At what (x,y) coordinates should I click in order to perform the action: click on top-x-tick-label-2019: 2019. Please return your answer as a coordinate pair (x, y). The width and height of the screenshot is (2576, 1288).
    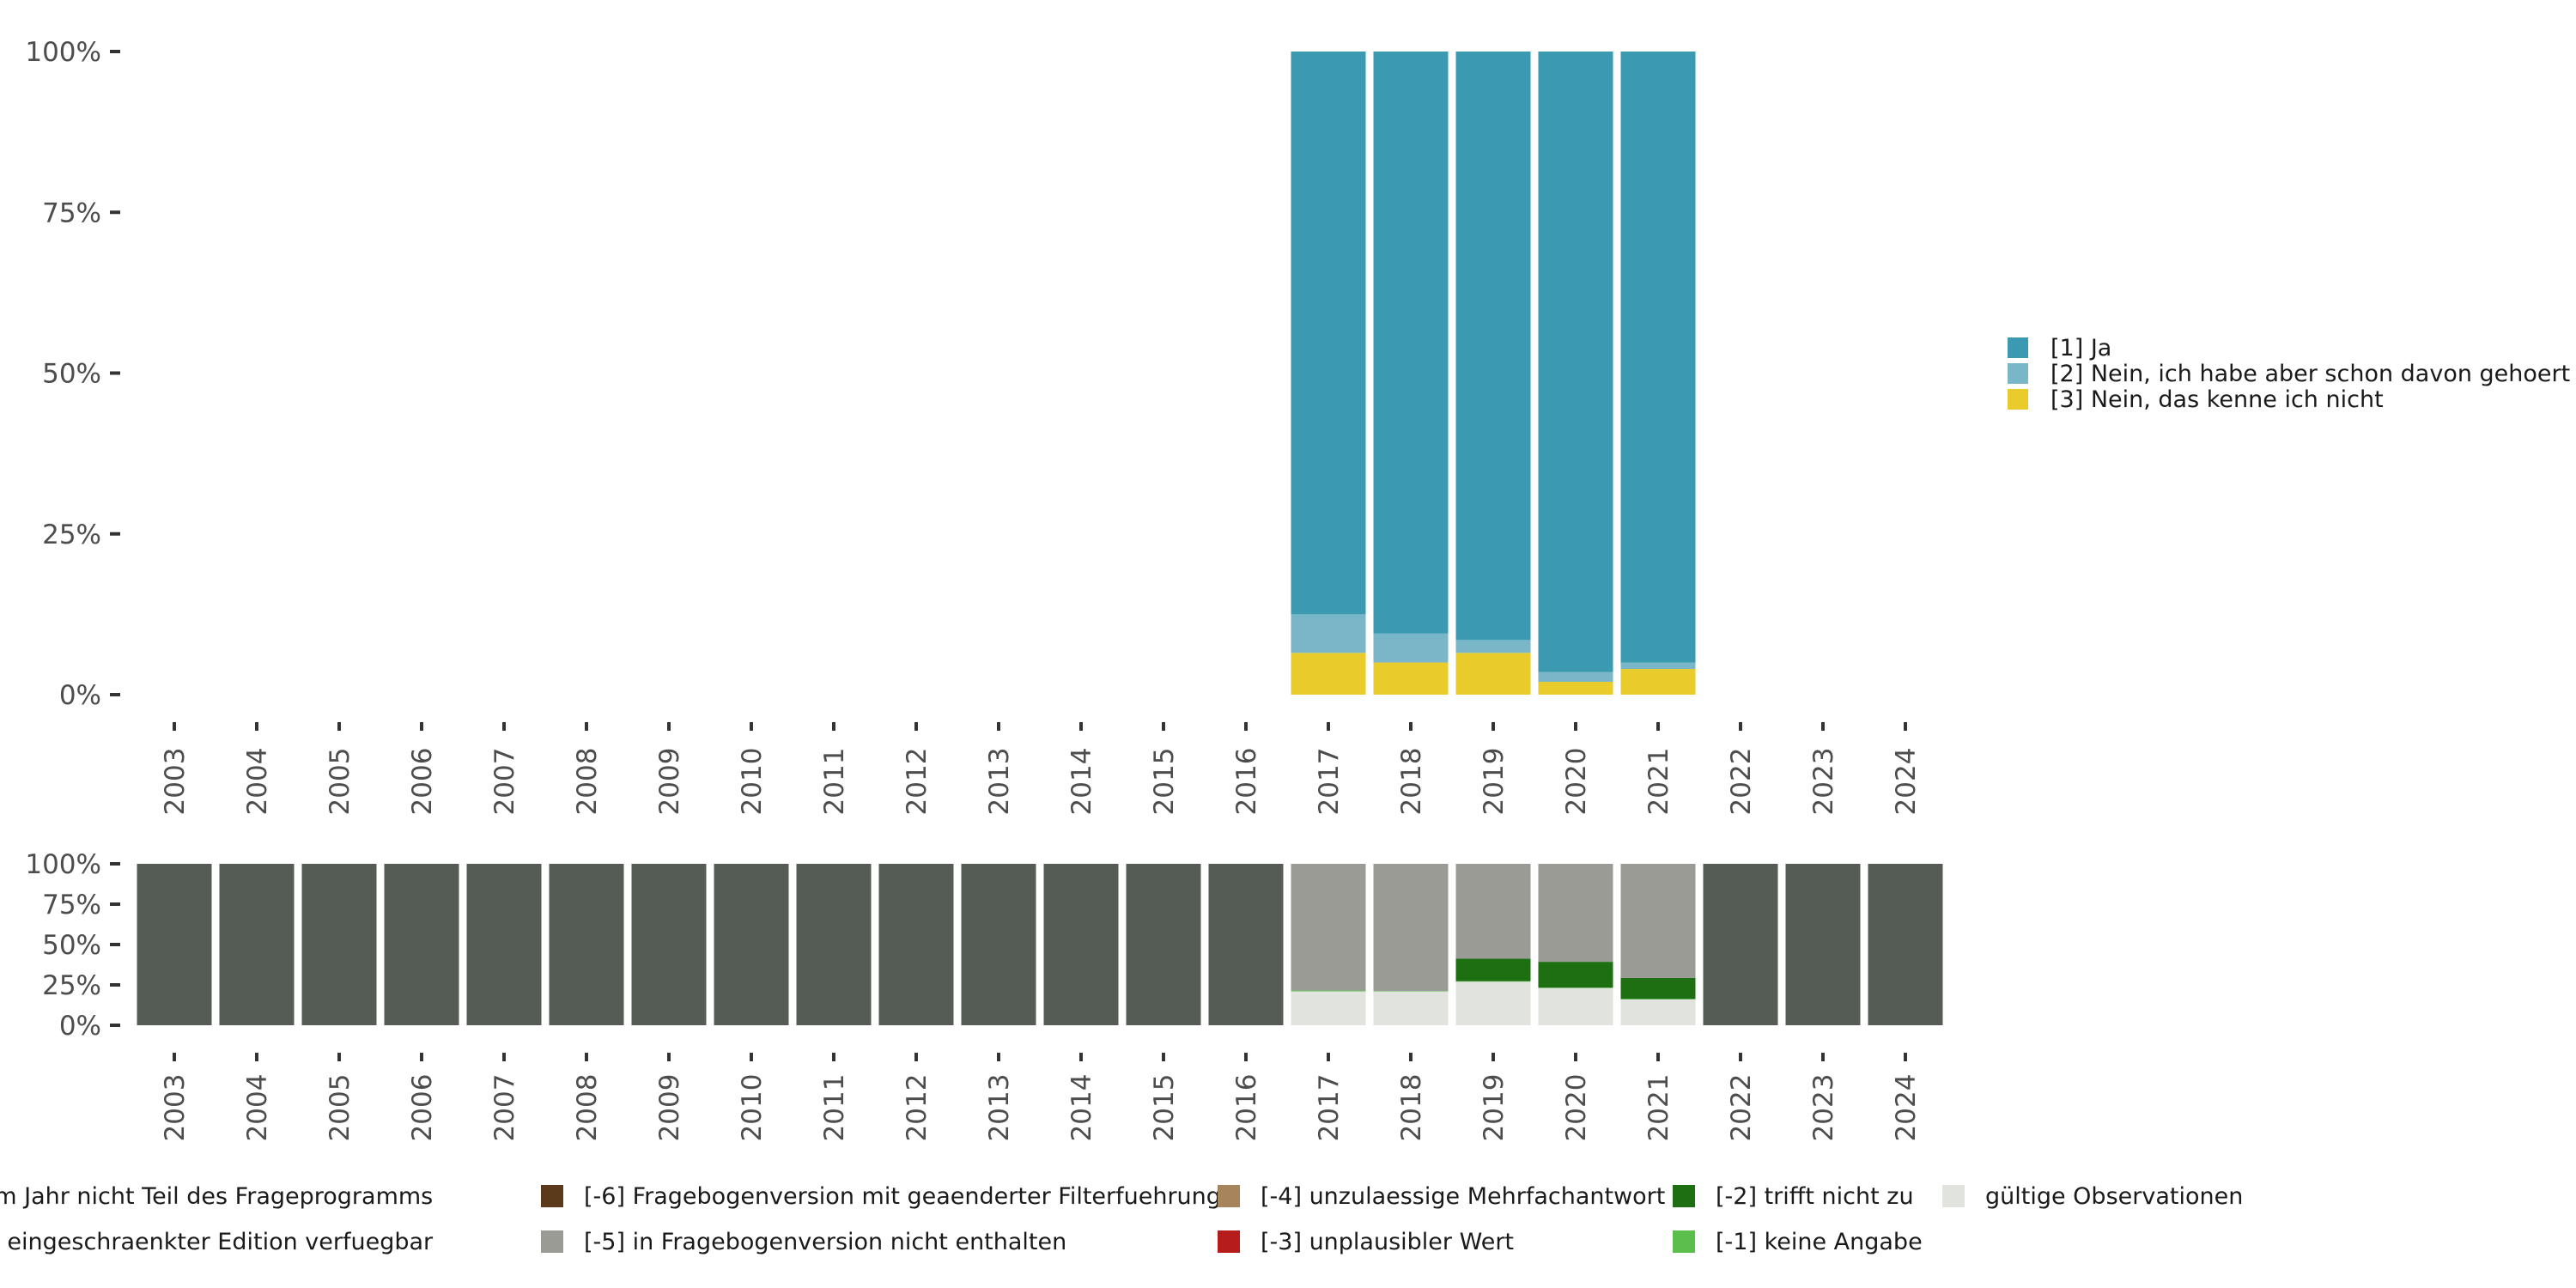
    Looking at the image, I should click on (1495, 782).